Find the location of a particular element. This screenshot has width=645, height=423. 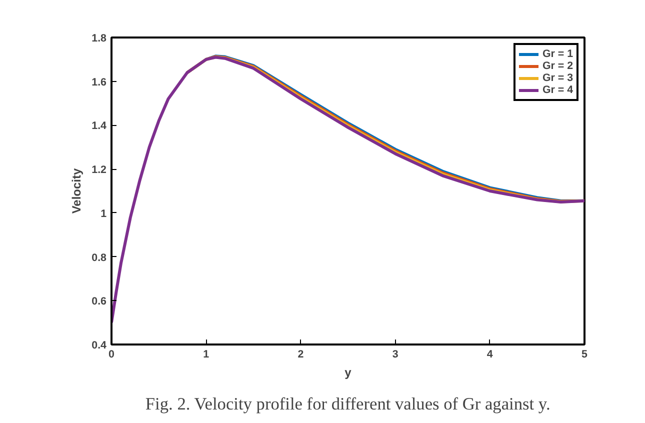

x-tick-label: 3 is located at coordinates (395, 354).